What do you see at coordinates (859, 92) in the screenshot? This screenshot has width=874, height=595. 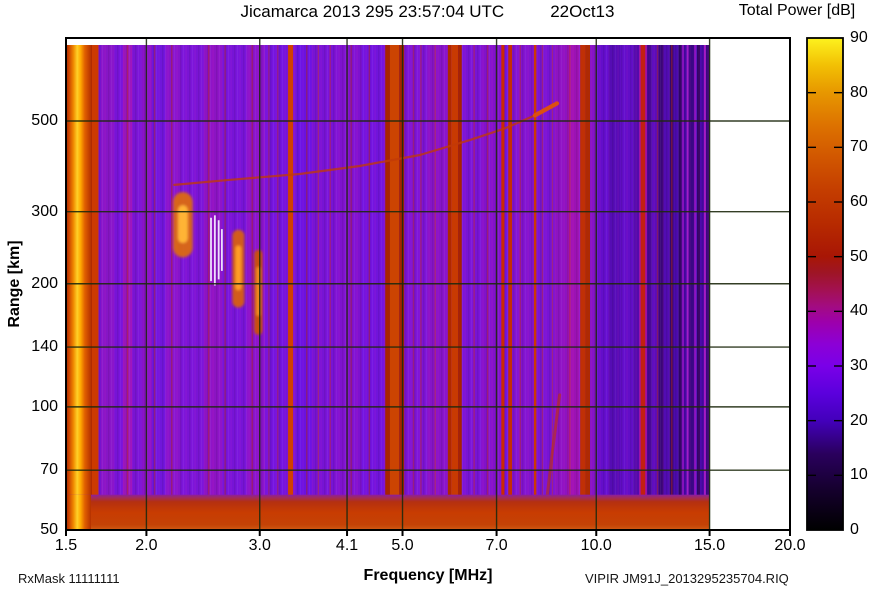 I see `colorbar-tick-label: 80` at bounding box center [859, 92].